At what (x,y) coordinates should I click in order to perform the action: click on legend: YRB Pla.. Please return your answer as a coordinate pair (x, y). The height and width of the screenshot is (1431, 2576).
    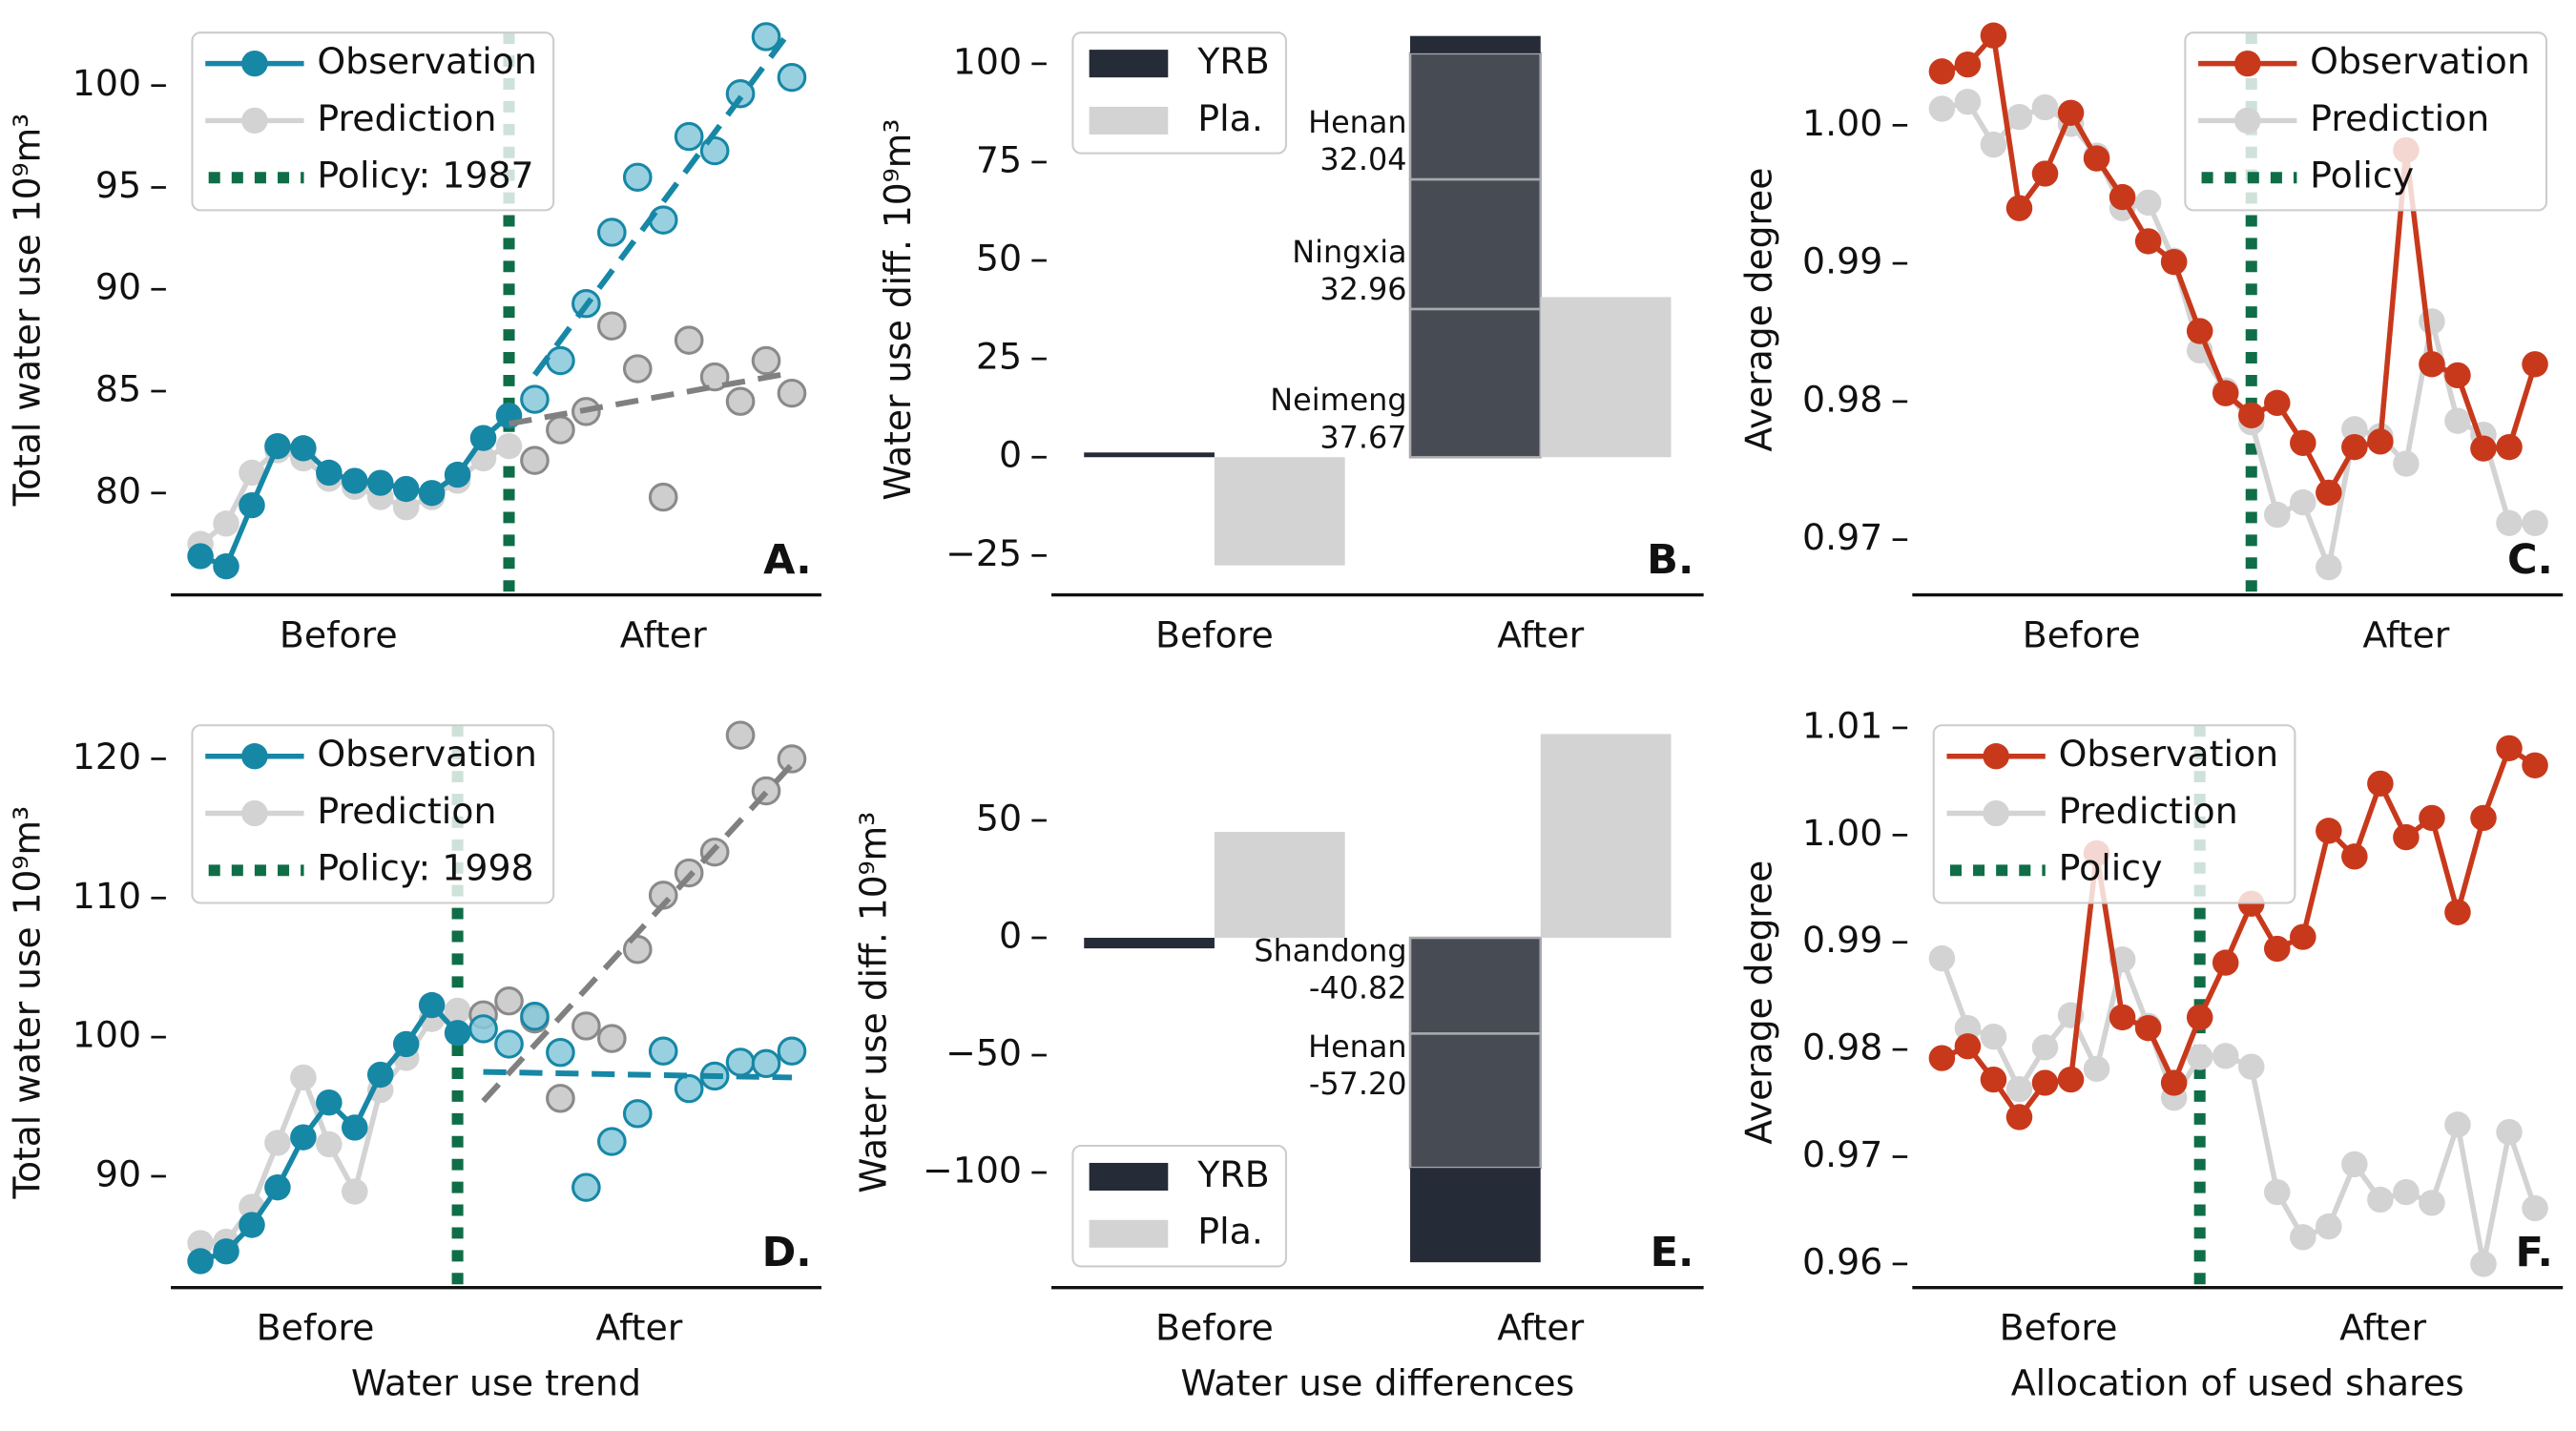
    Looking at the image, I should click on (1179, 1206).